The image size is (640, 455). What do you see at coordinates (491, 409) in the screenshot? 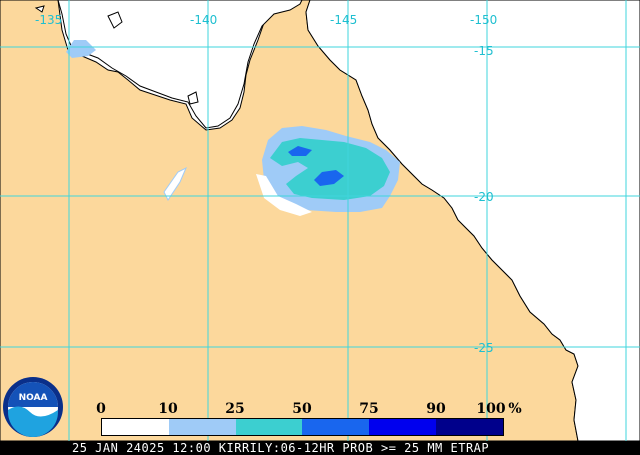
I see `legend-label: 100` at bounding box center [491, 409].